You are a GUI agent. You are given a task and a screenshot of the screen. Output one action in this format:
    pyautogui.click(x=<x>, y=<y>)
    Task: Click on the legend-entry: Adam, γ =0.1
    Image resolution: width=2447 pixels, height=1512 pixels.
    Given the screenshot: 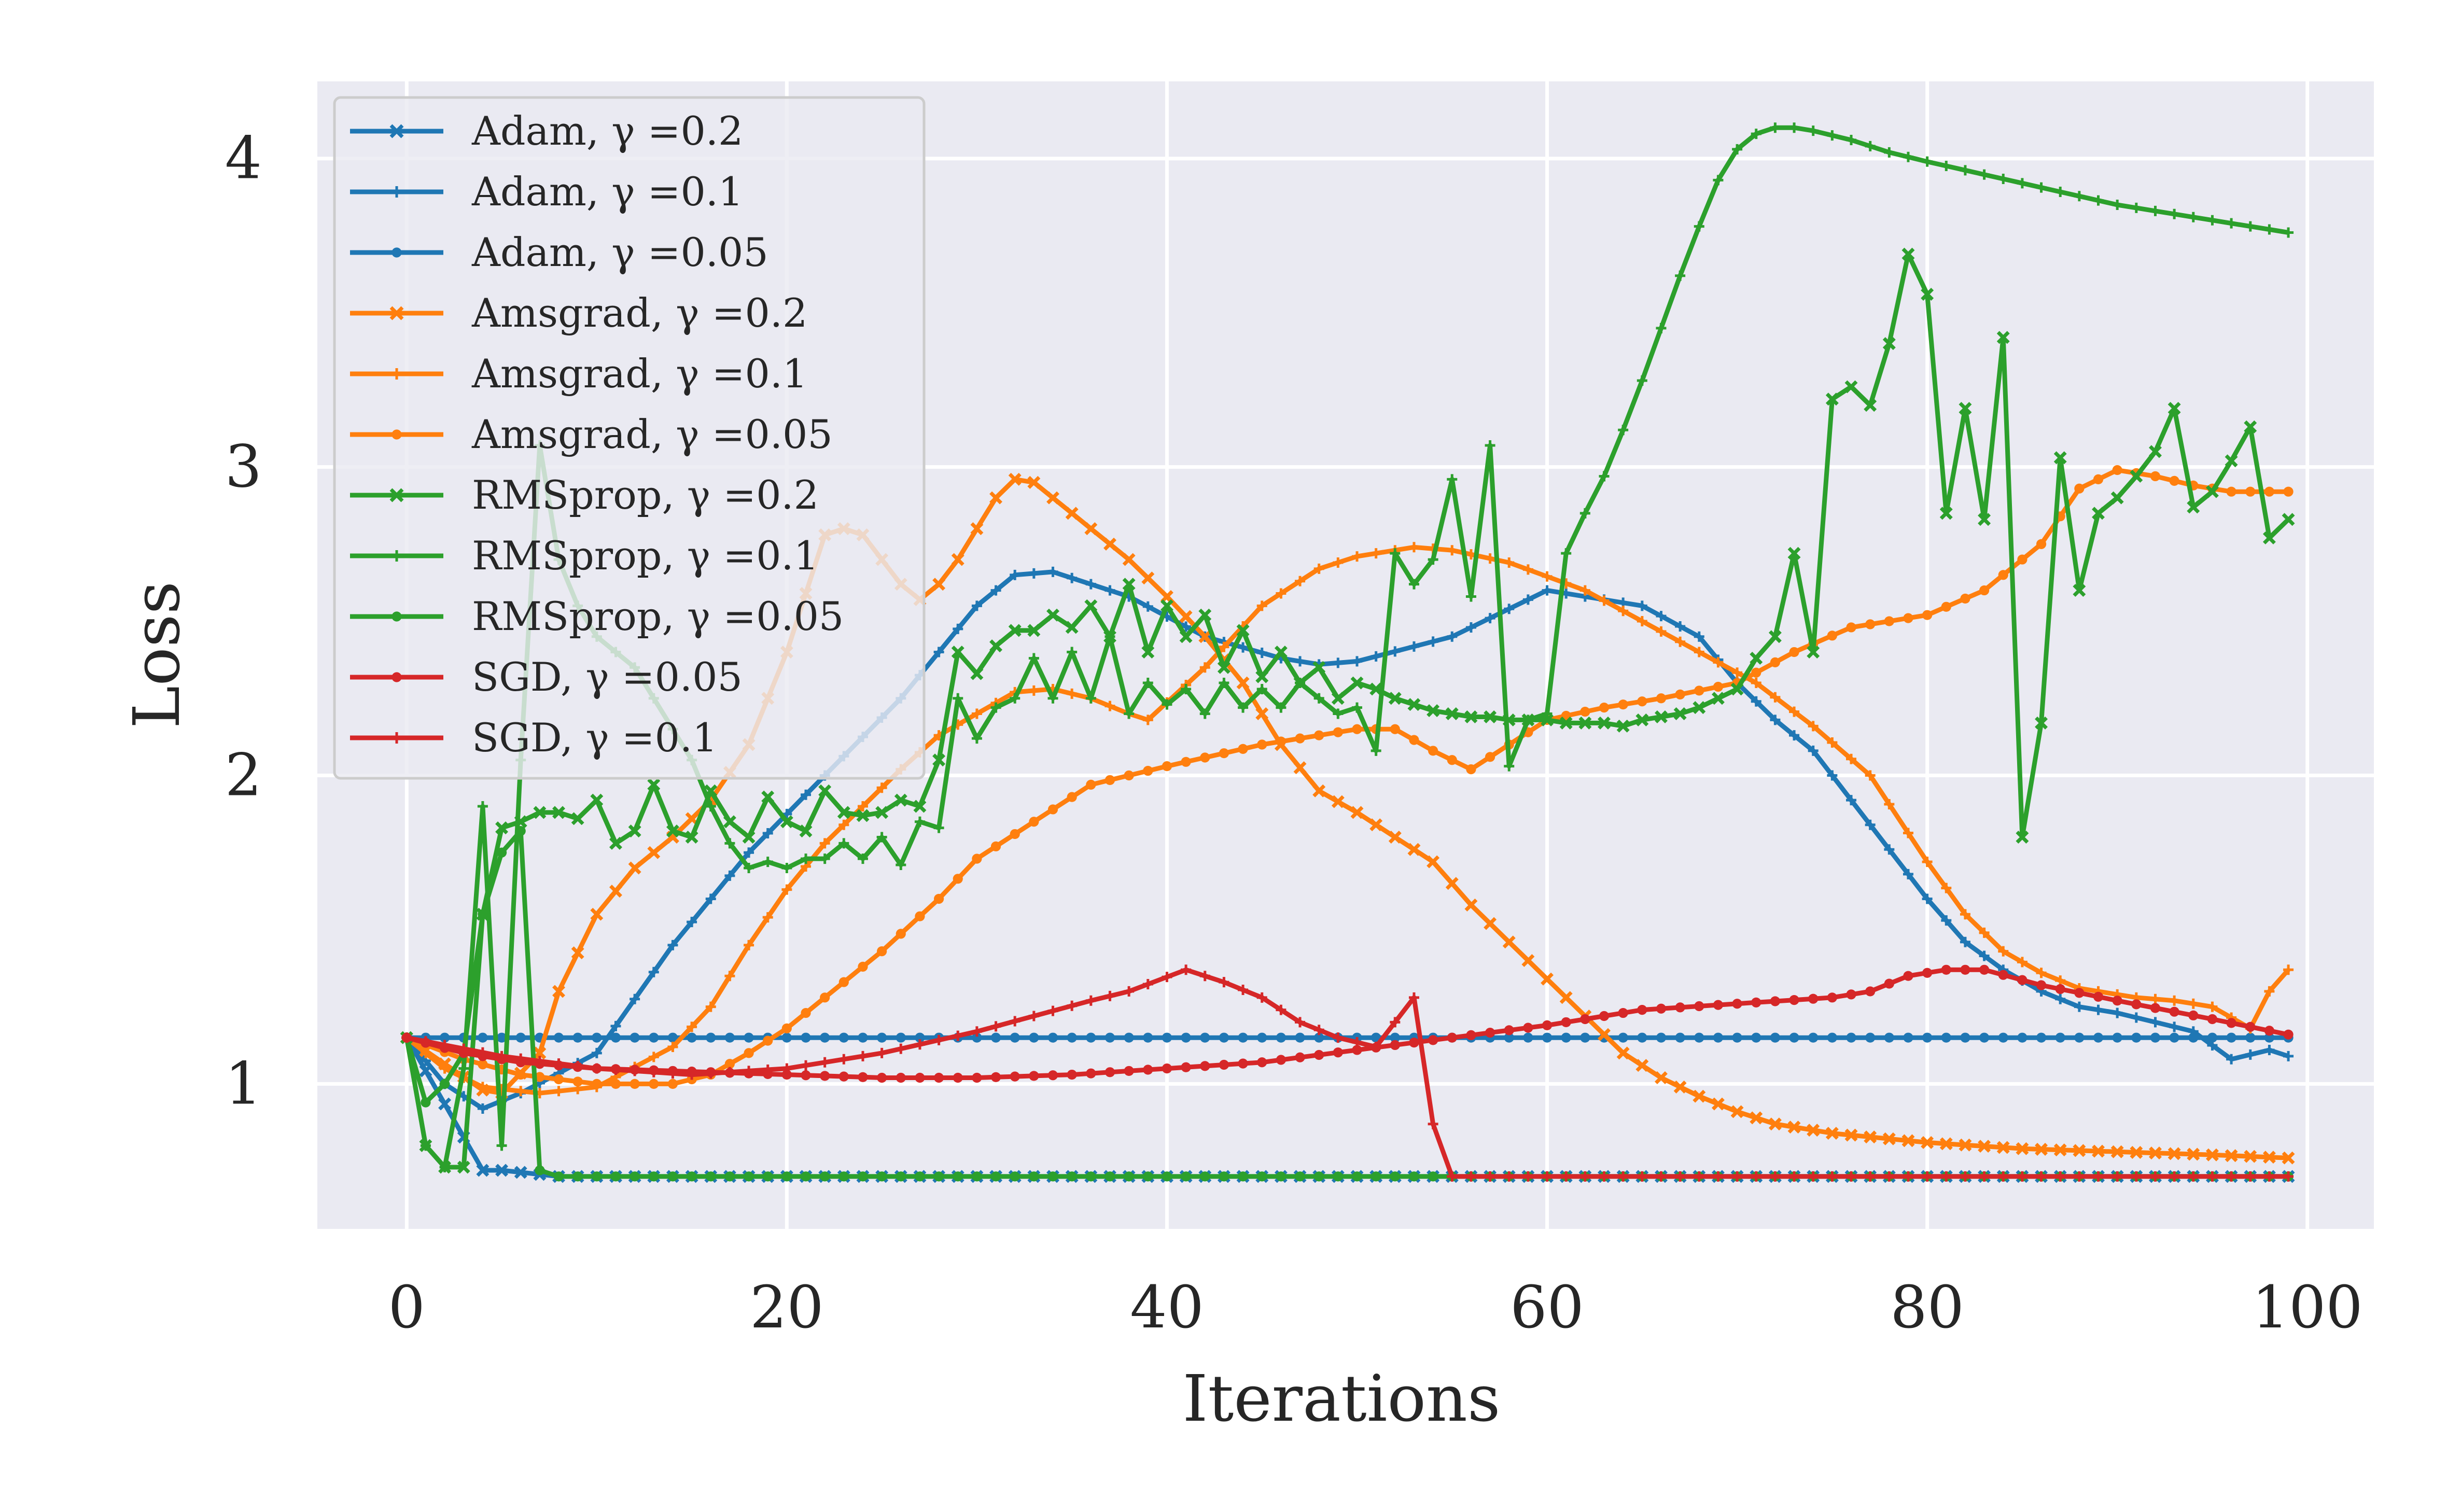 What is the action you would take?
    pyautogui.click(x=546, y=192)
    